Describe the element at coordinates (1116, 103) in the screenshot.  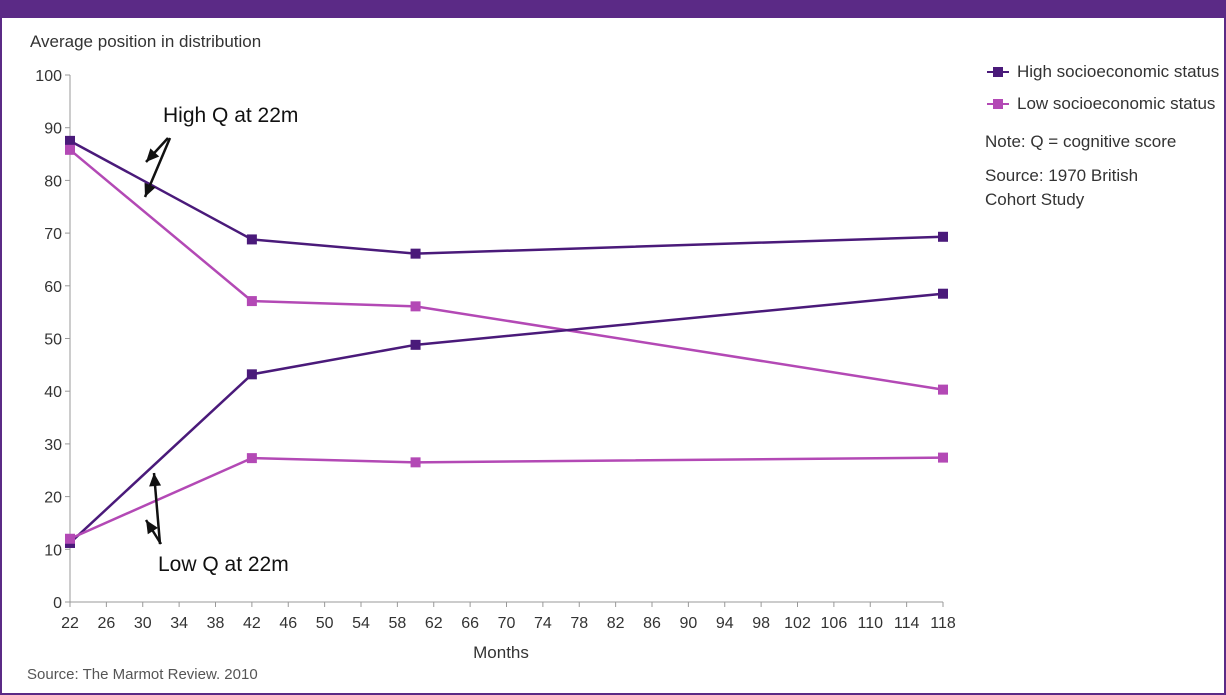
I see `legend-label-low-ses: Low socioeconomic status` at that location.